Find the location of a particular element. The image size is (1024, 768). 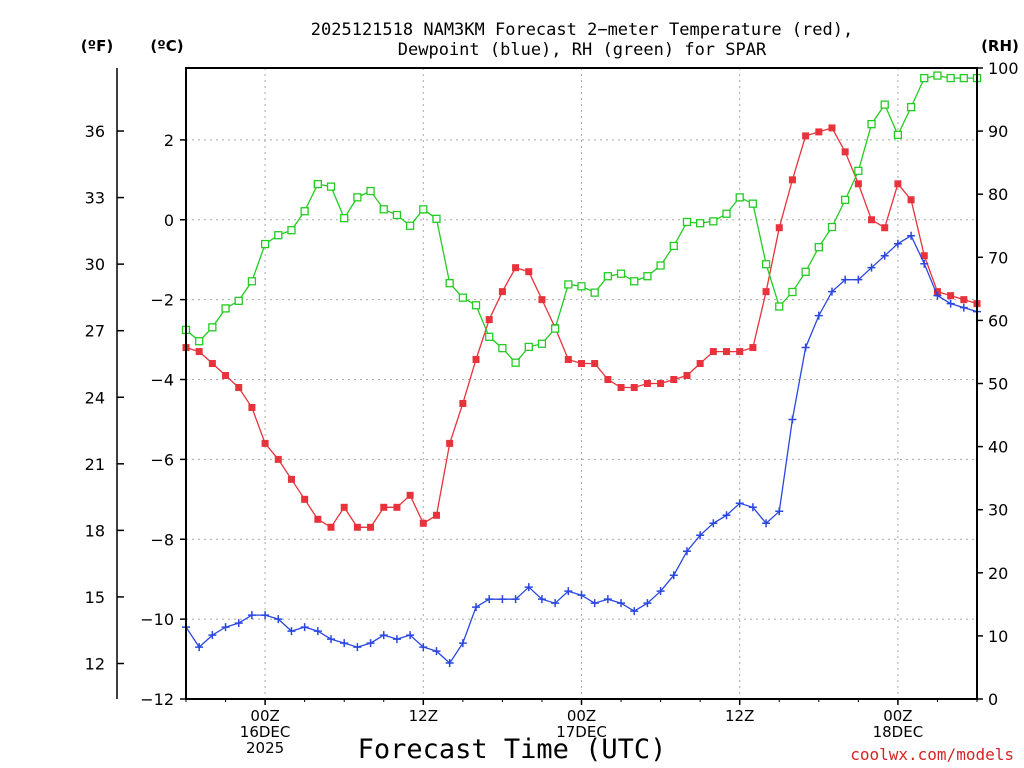

credit-text: coolwx.com/models is located at coordinates (932, 754).